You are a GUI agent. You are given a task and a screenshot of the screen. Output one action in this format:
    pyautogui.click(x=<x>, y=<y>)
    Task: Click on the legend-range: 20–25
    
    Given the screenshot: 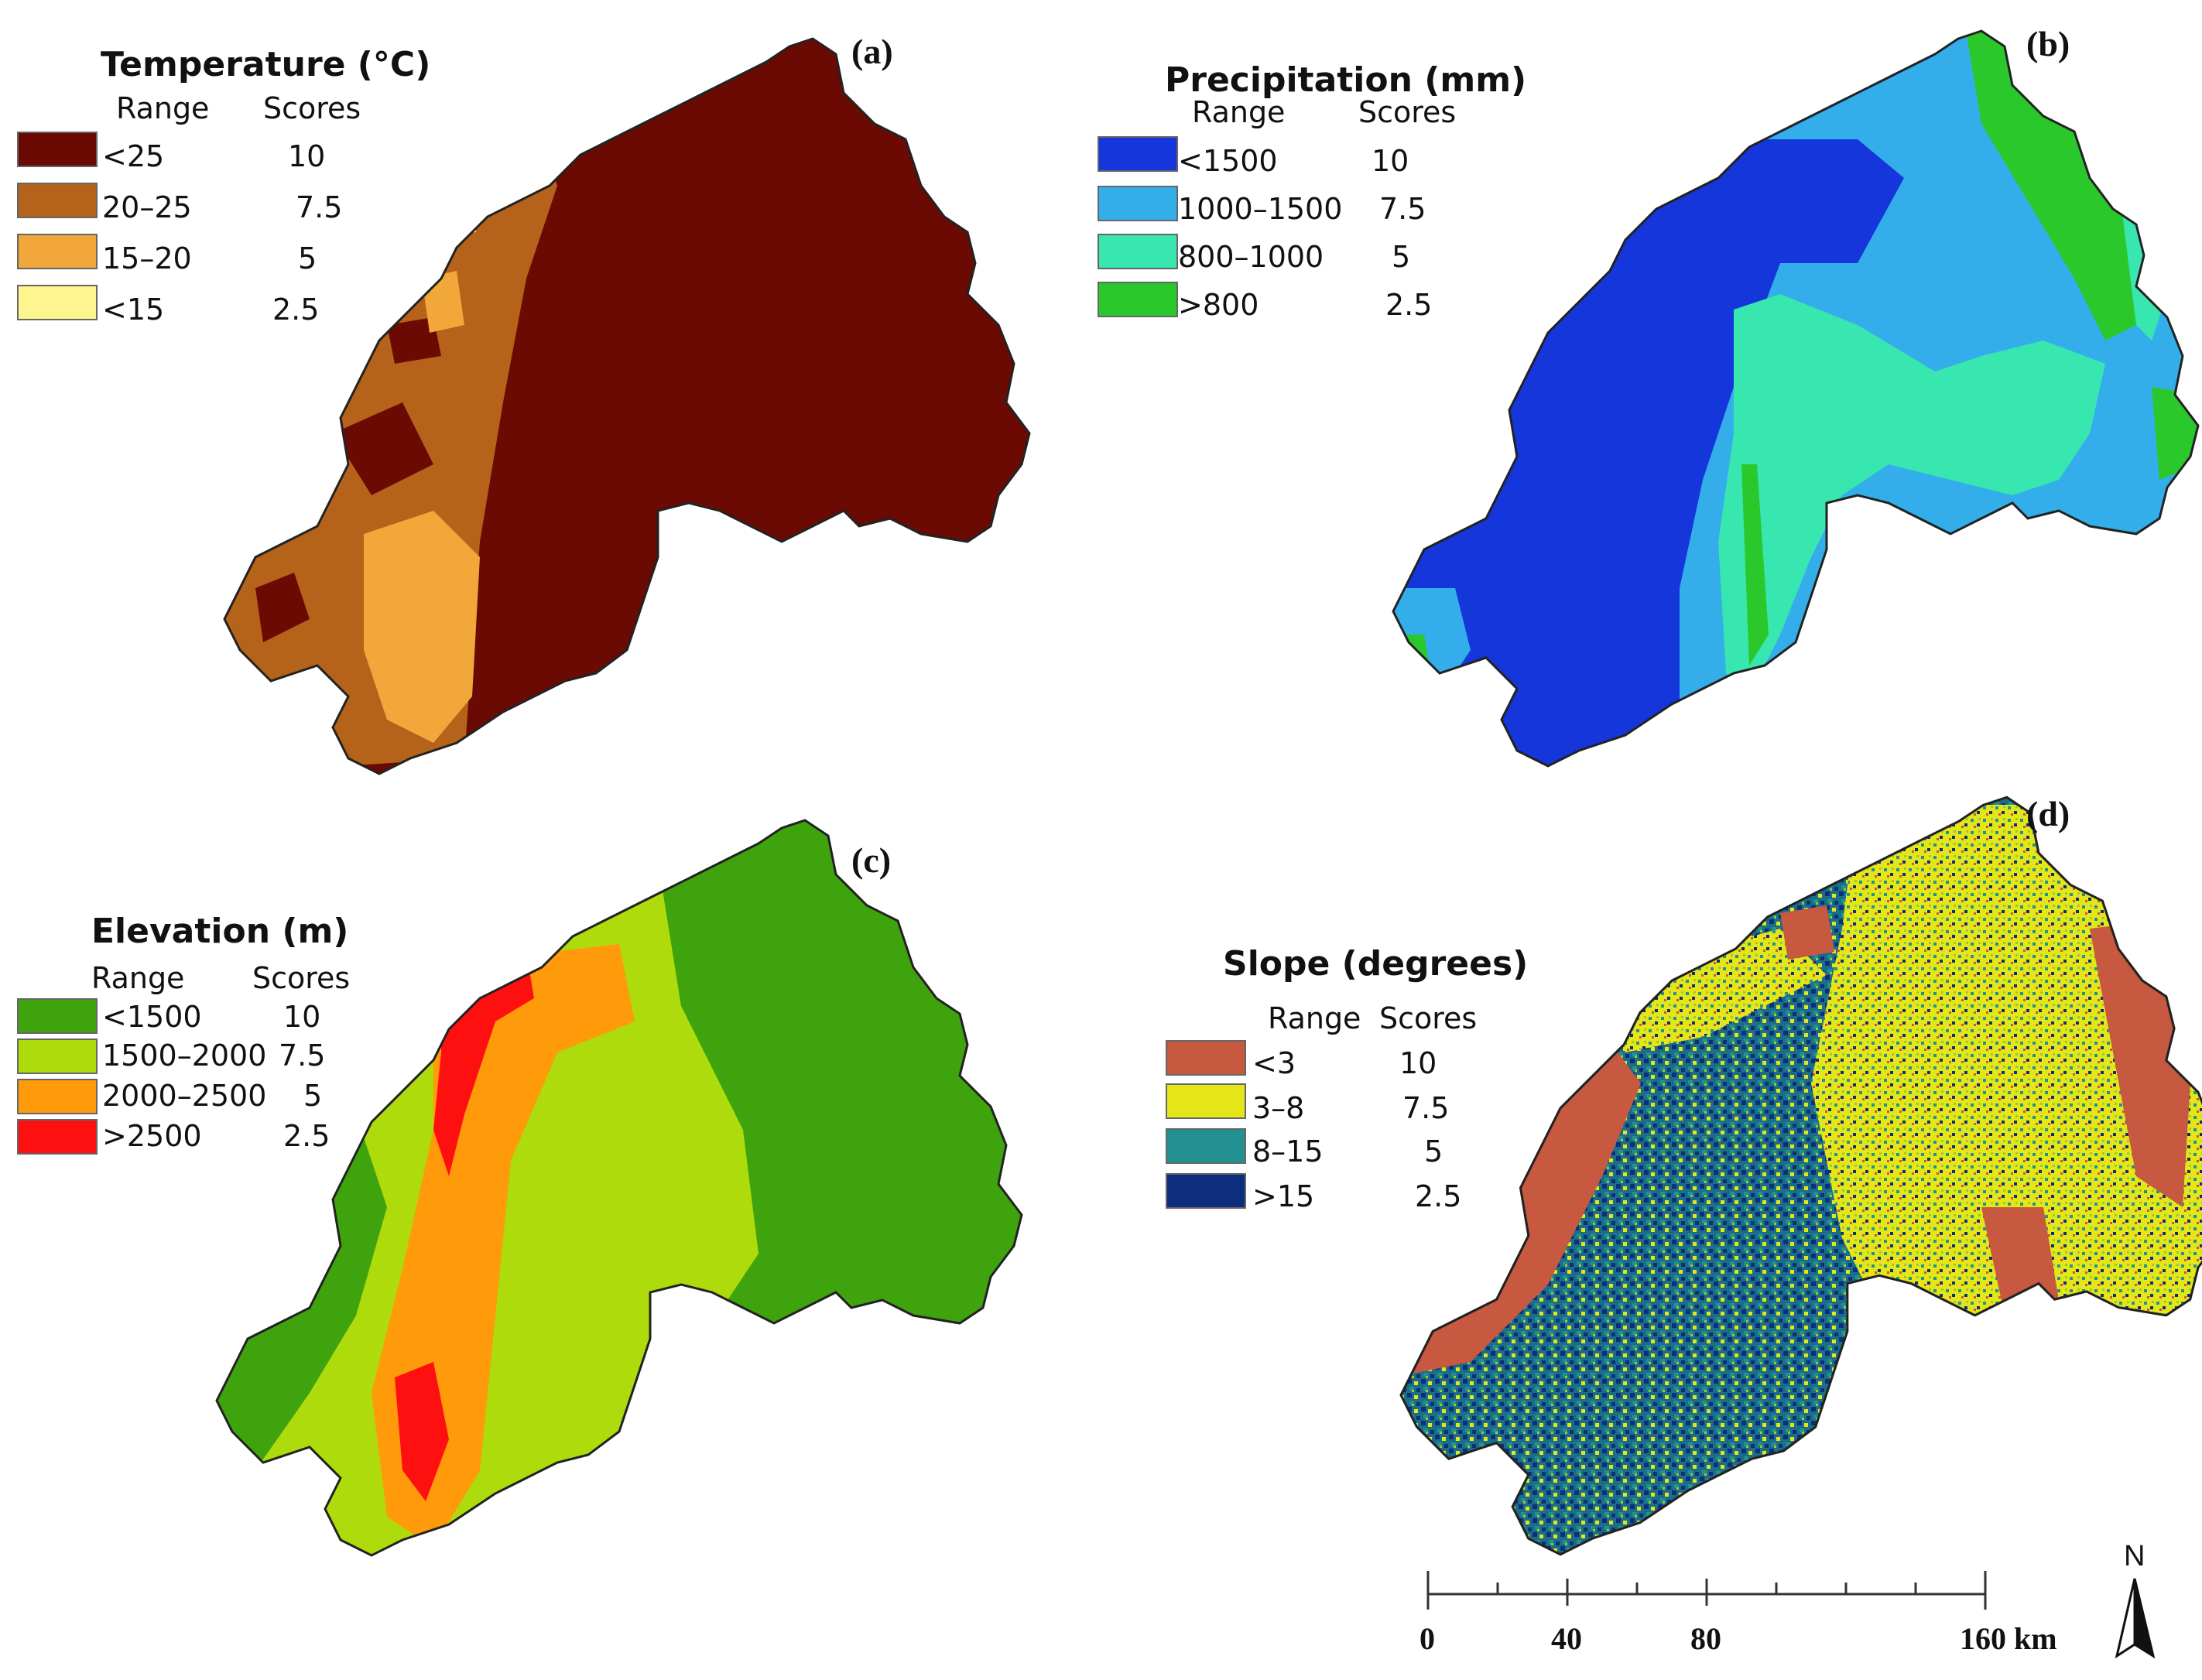 What is the action you would take?
    pyautogui.click(x=147, y=207)
    